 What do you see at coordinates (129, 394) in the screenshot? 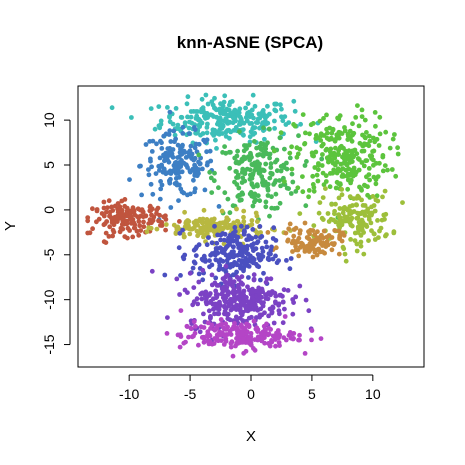
I see `x-tick-label: -10` at bounding box center [129, 394].